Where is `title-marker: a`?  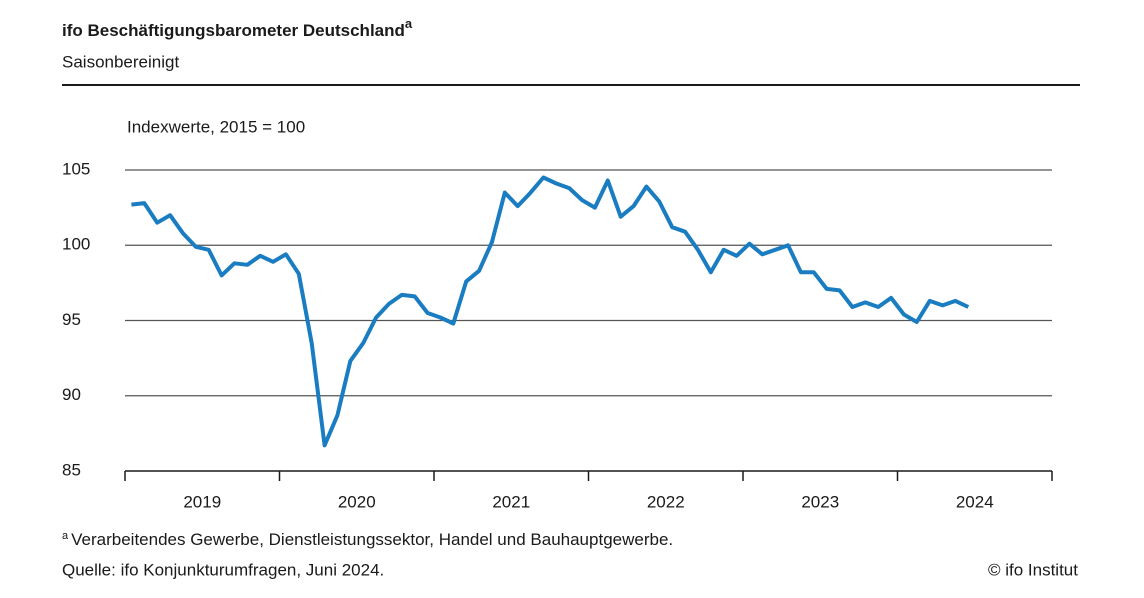
title-marker: a is located at coordinates (409, 23).